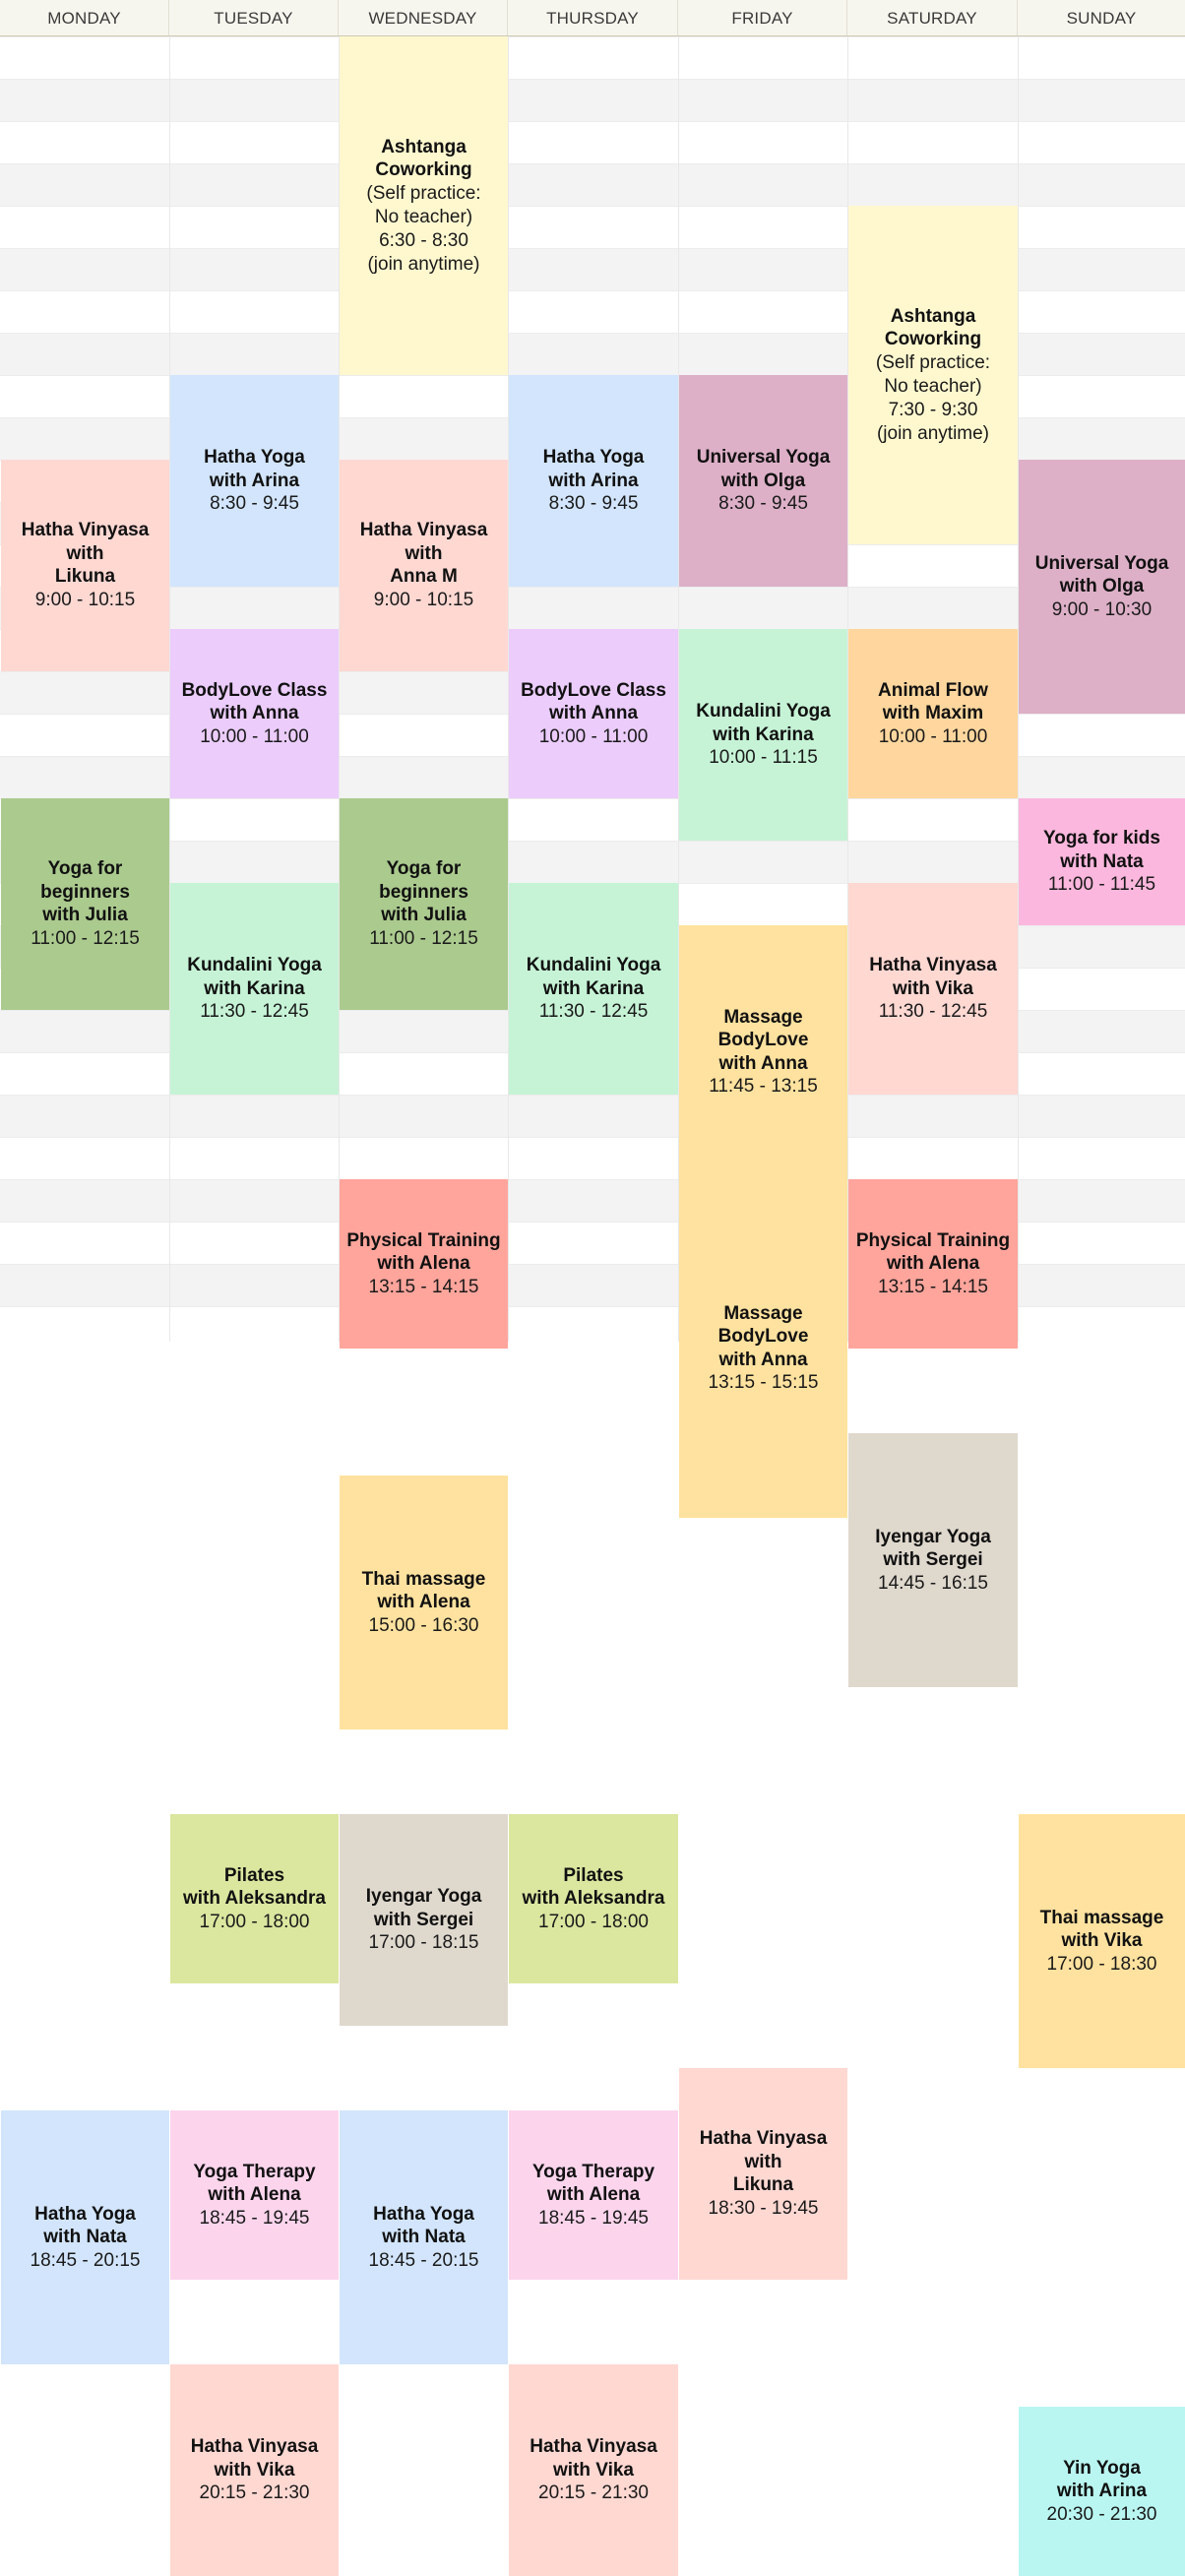 The height and width of the screenshot is (2576, 1185). I want to click on class-iyengar-yoga-saturday: Iyengar Yoga with Sergei 14:45 - 16:15, so click(933, 1560).